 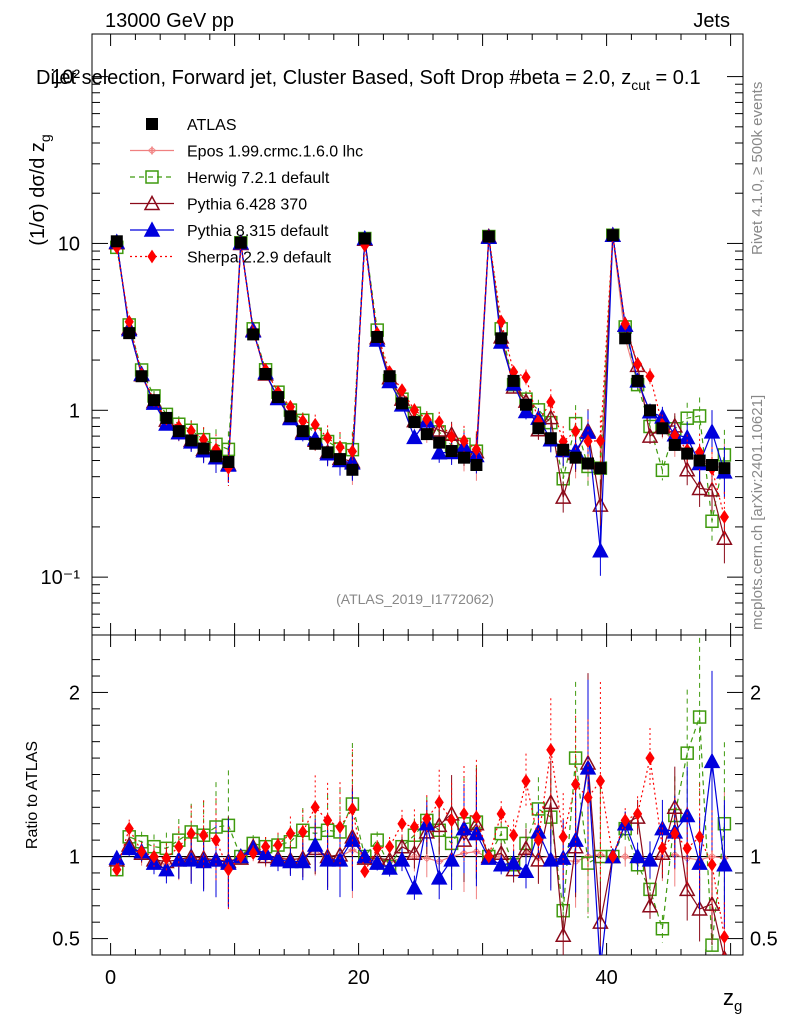 What do you see at coordinates (74, 693) in the screenshot?
I see `y-tick-label-ratio: 2` at bounding box center [74, 693].